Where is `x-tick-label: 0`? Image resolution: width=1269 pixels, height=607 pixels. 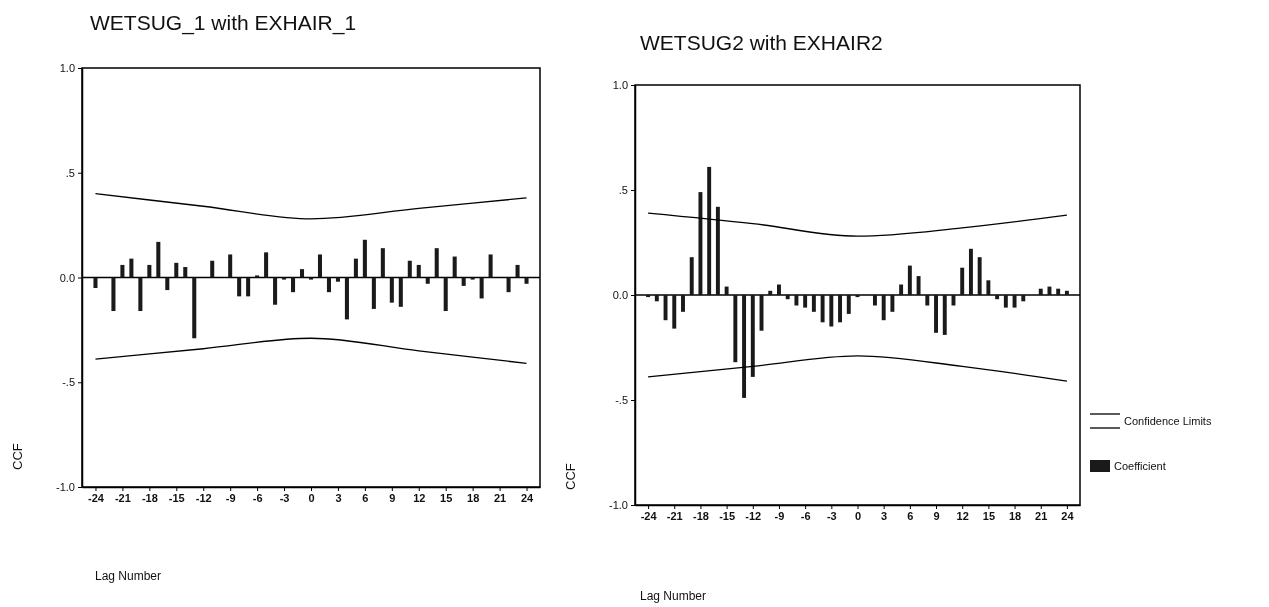 x-tick-label: 0 is located at coordinates (311, 497).